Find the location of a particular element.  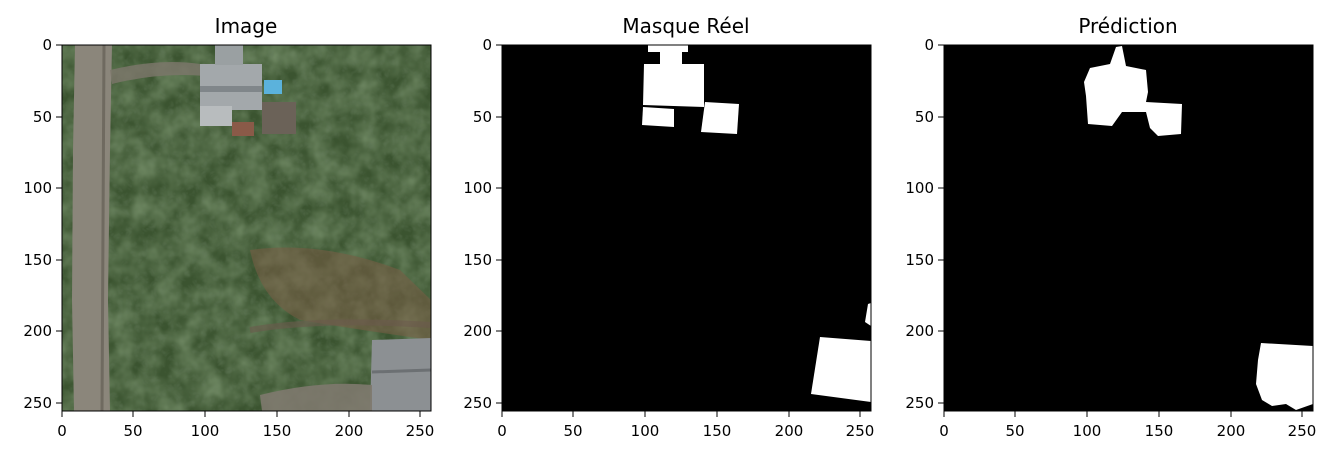

dirt-track is located at coordinates (340, 326).